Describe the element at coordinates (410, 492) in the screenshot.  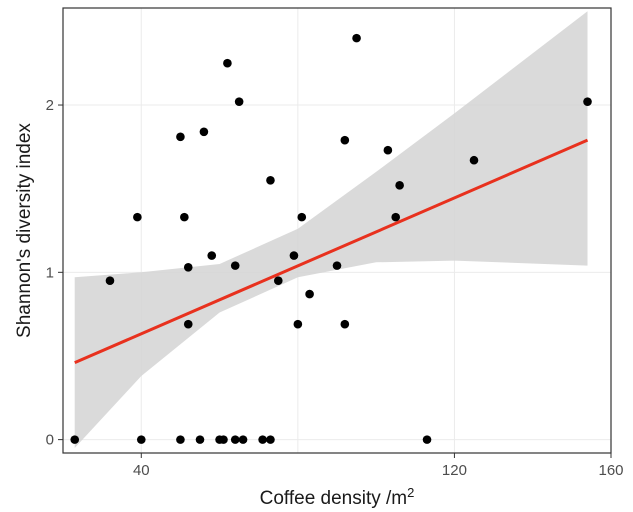
I see `x-axis-title-superscript: 2` at that location.